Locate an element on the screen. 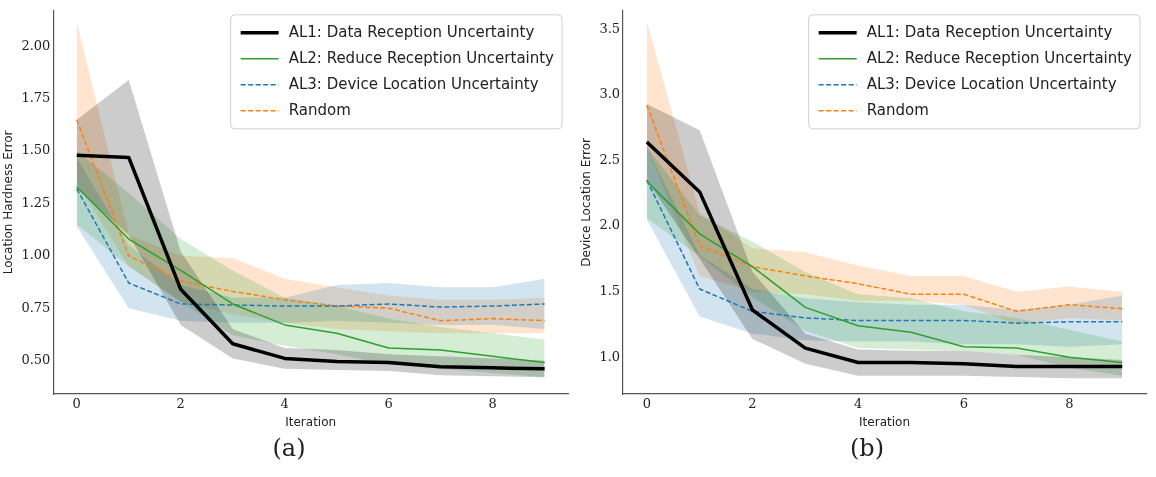  y-tick-label: 1.50 is located at coordinates (36, 150).